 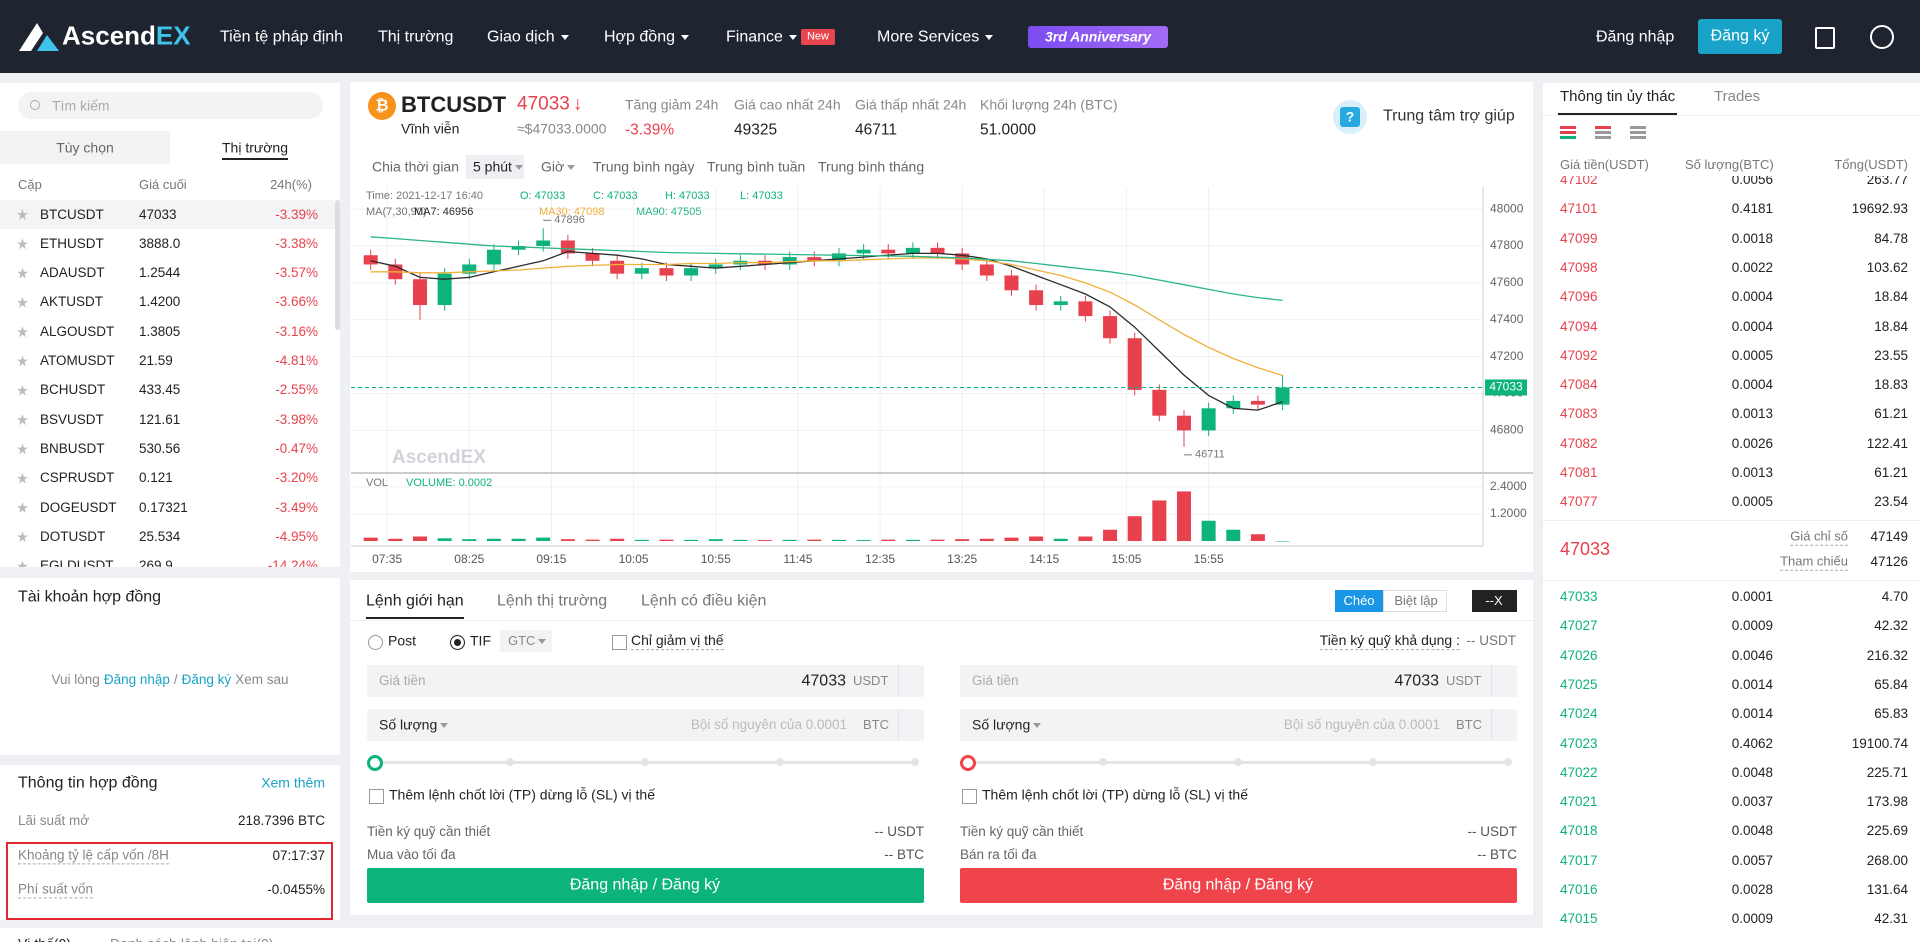 What do you see at coordinates (293, 782) in the screenshot?
I see `more-link: Xem thêm` at bounding box center [293, 782].